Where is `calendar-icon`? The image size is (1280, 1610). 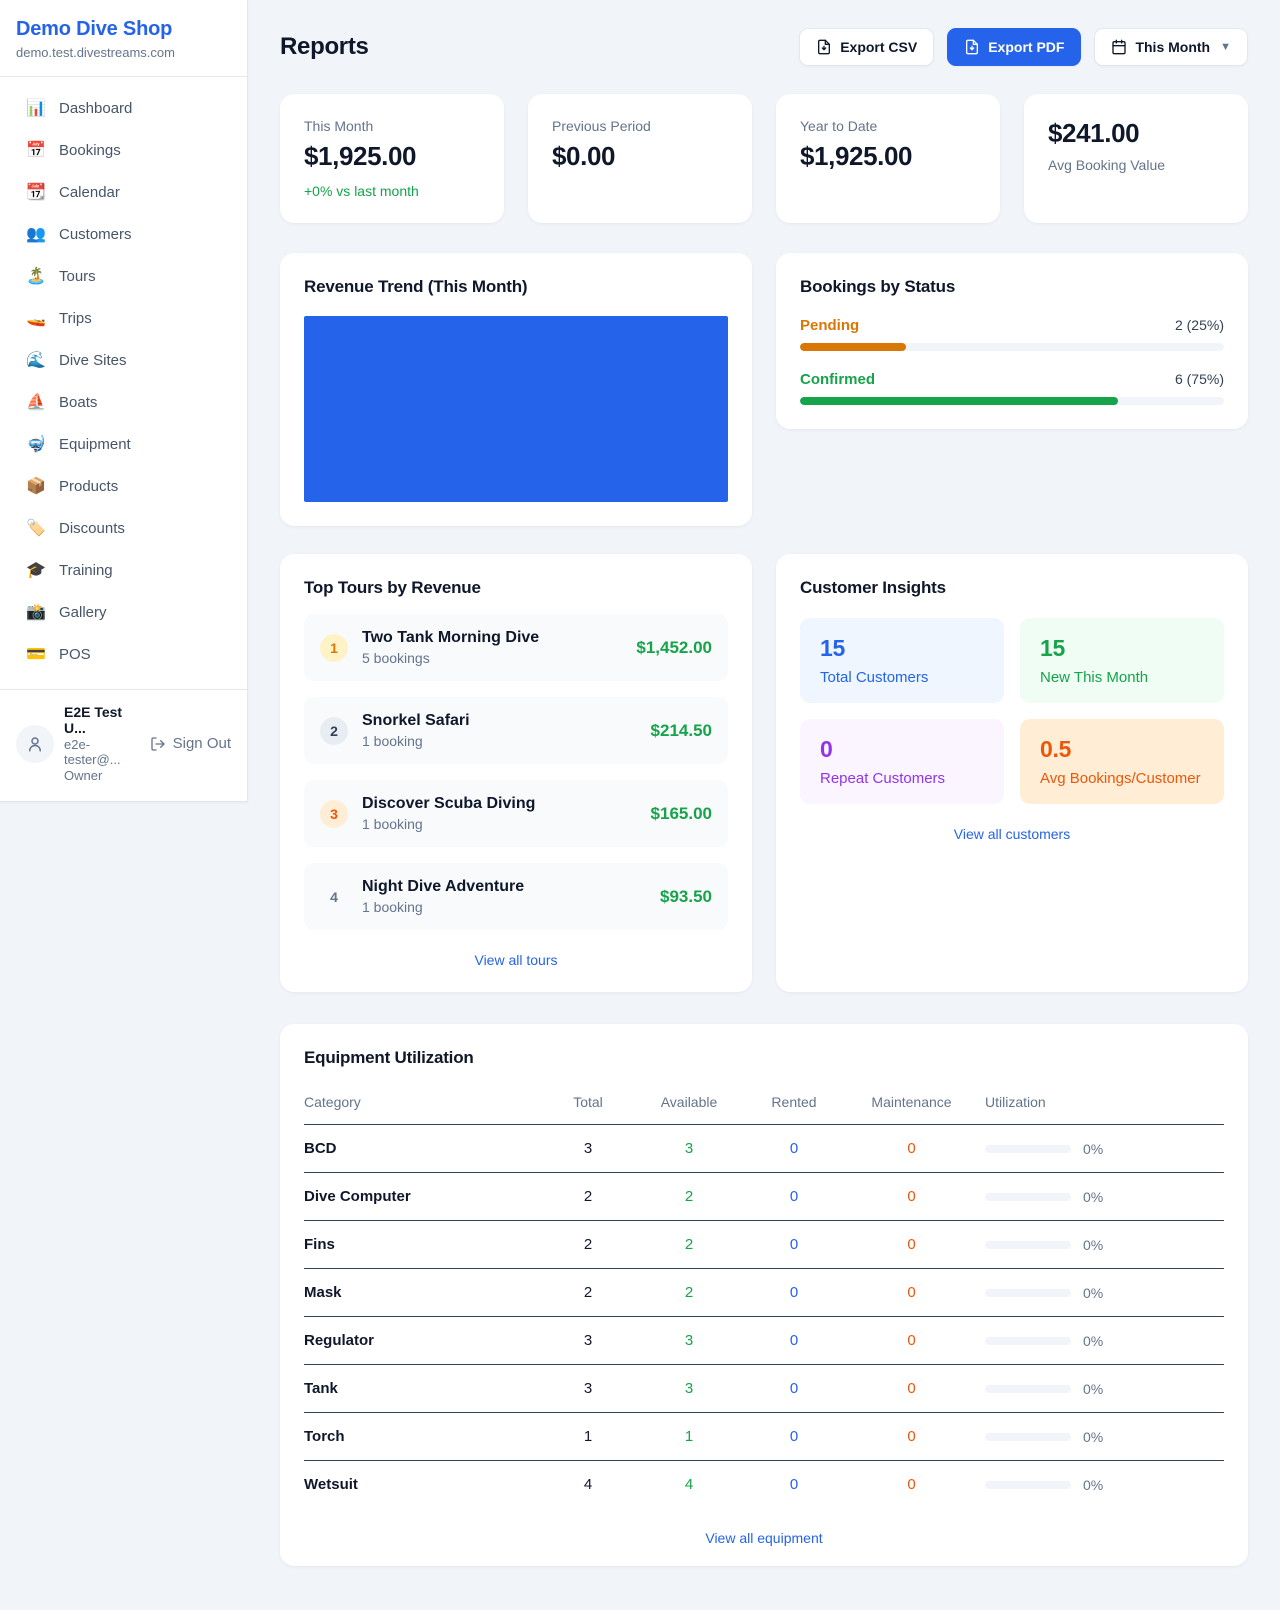 calendar-icon is located at coordinates (1119, 47).